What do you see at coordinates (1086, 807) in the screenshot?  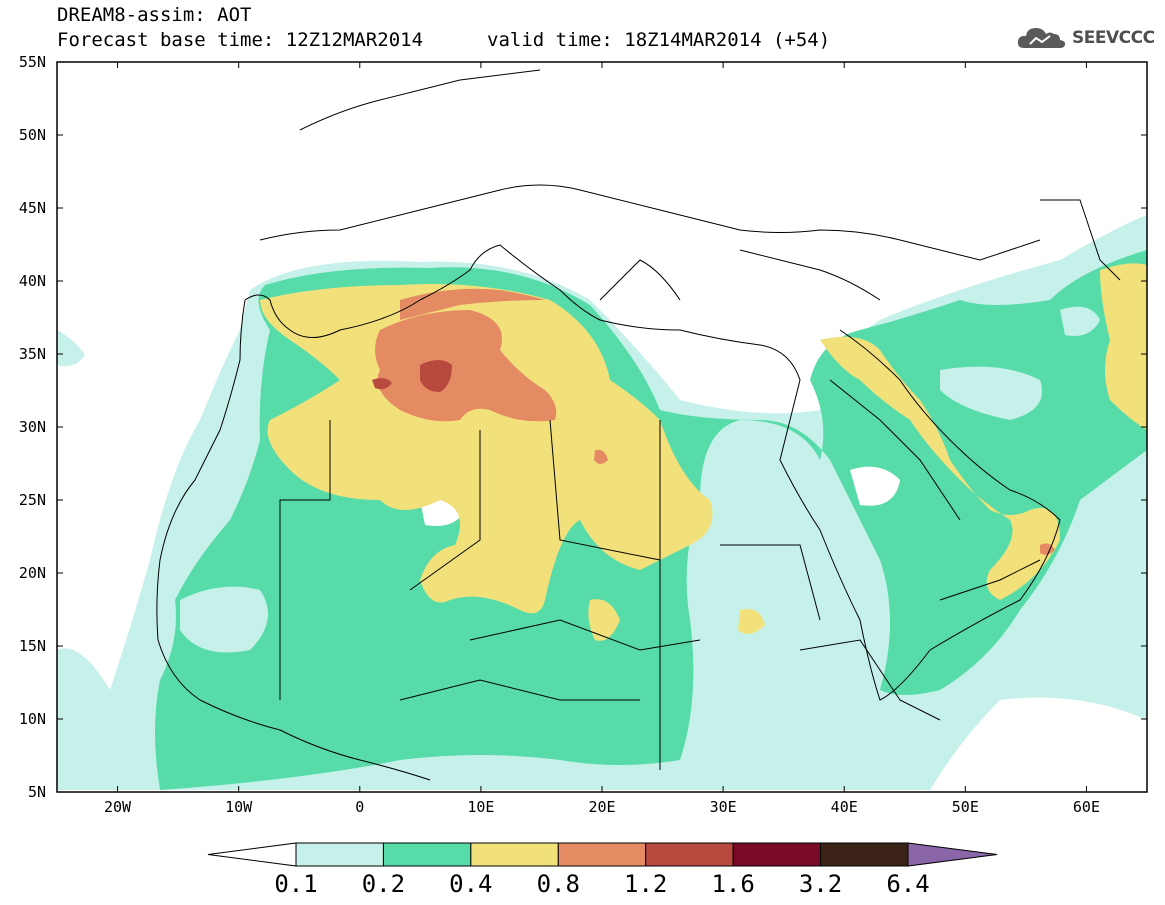 I see `lon-label: 60E` at bounding box center [1086, 807].